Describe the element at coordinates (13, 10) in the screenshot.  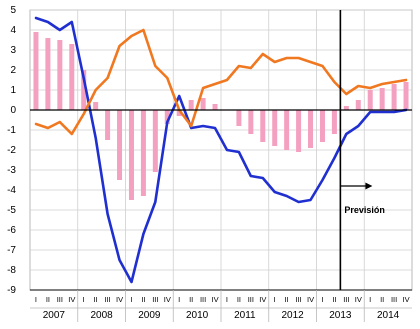
I see `y-tick-label: 5` at that location.